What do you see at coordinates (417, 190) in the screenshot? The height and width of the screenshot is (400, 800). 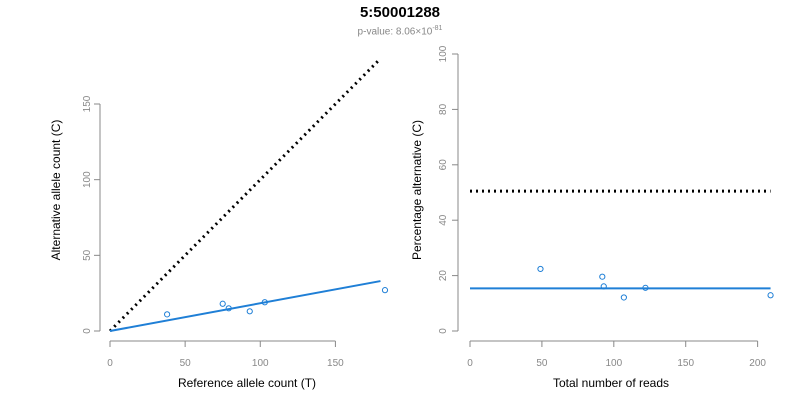 I see `y-axis-label: Percentage alternative (C)` at bounding box center [417, 190].